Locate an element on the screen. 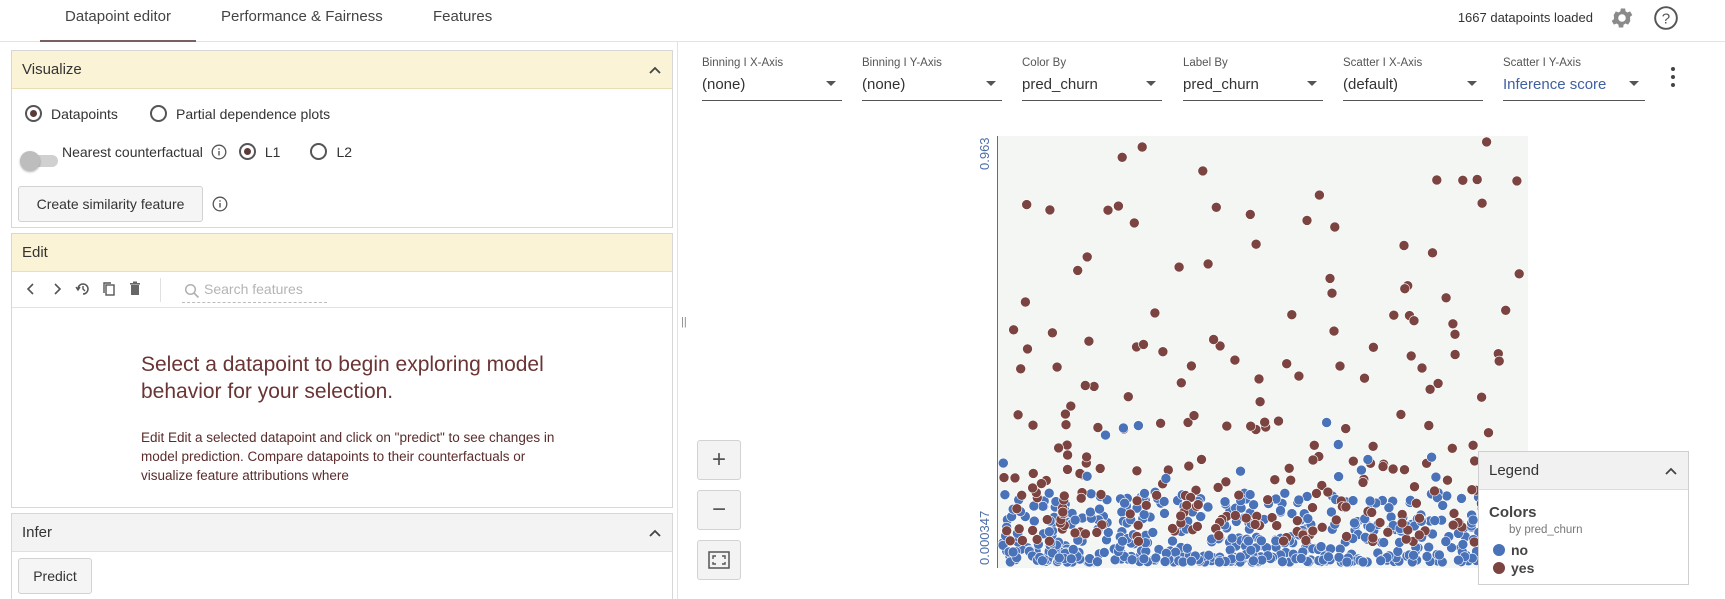 The height and width of the screenshot is (599, 1725). tab-features: Features is located at coordinates (463, 16).